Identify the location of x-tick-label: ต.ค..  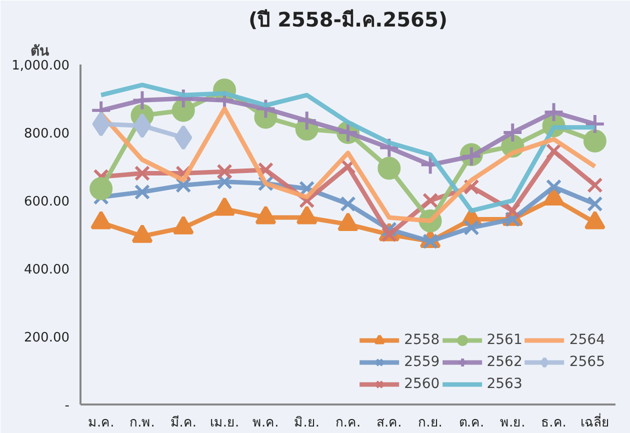
(471, 423).